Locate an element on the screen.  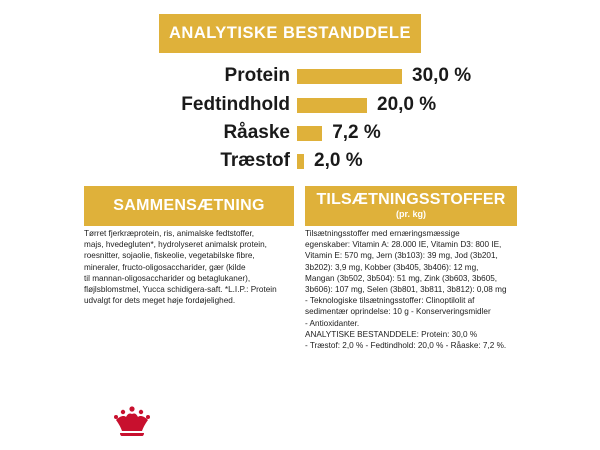
additives-subtitle: (pr. kg) is located at coordinates (410, 214).